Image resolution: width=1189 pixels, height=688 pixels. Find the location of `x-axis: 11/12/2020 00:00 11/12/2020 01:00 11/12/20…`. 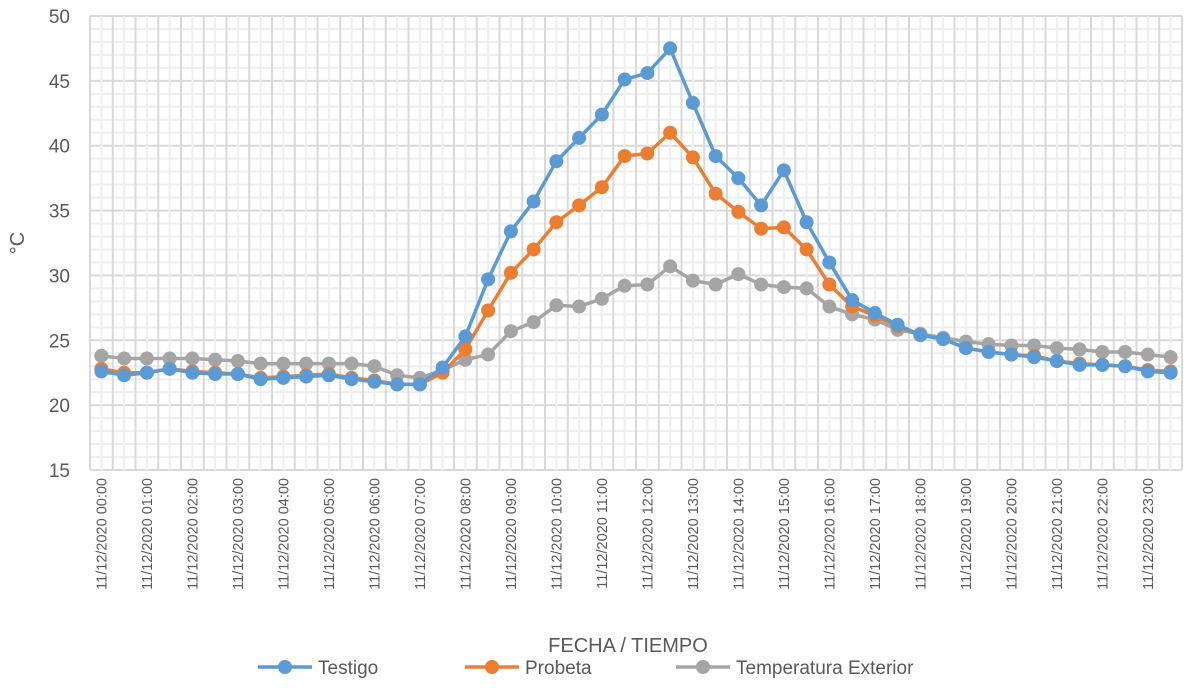

x-axis: 11/12/2020 00:00 11/12/2020 01:00 11/12/20… is located at coordinates (625, 534).